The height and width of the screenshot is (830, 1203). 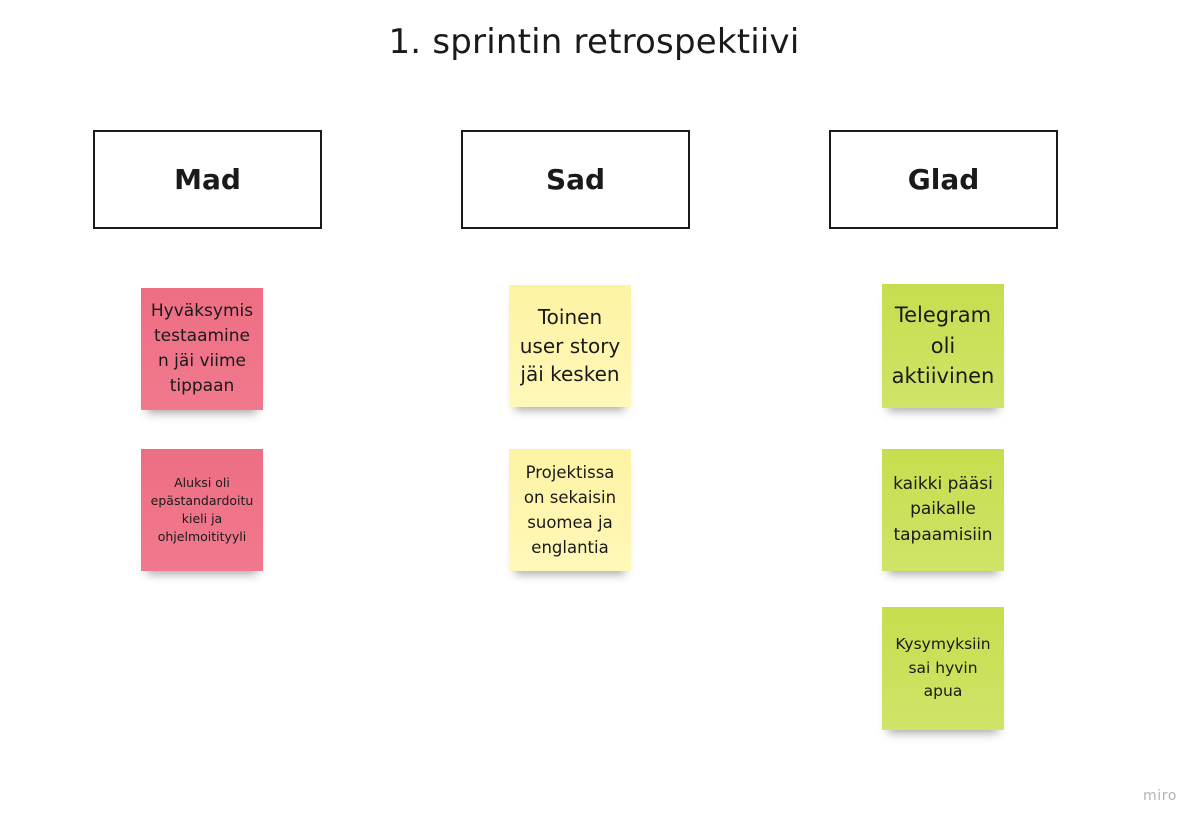 I want to click on sticky-note-glad-3: Kysymyksiin sai hyvin apua, so click(x=943, y=668).